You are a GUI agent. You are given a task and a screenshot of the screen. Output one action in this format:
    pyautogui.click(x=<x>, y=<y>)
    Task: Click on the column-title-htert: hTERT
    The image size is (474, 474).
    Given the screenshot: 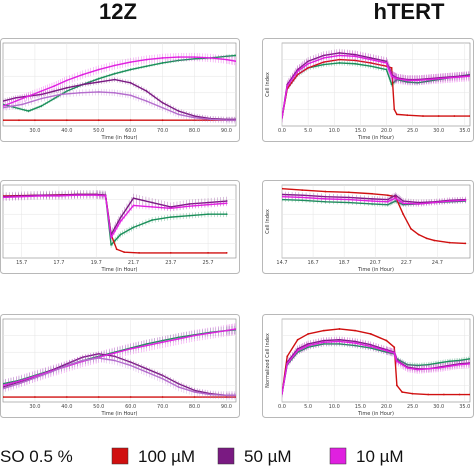 What is the action you would take?
    pyautogui.click(x=409, y=12)
    